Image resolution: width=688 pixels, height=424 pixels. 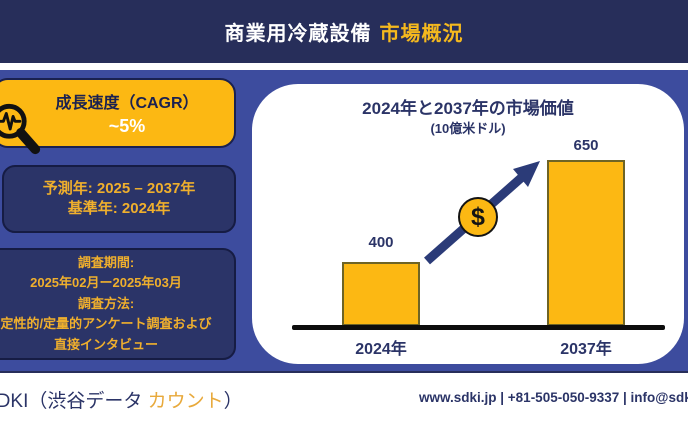 What do you see at coordinates (119, 199) in the screenshot?
I see `forecast-years-card: 予測年: 2025 – 2037年 基準年: 2024年` at bounding box center [119, 199].